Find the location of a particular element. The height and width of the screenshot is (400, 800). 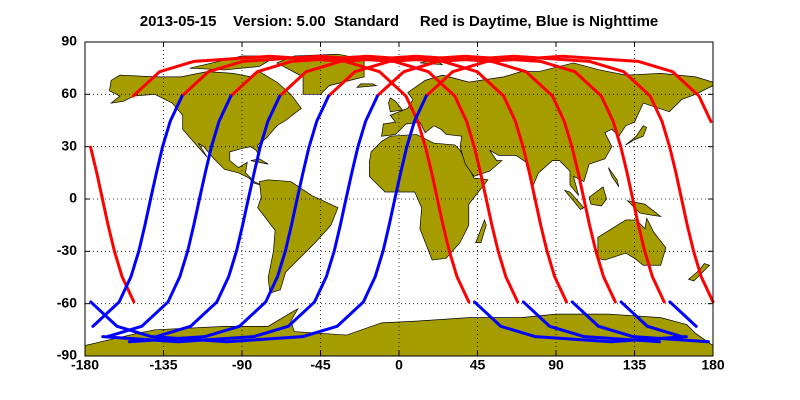

x-tick-label: 45 is located at coordinates (478, 365).